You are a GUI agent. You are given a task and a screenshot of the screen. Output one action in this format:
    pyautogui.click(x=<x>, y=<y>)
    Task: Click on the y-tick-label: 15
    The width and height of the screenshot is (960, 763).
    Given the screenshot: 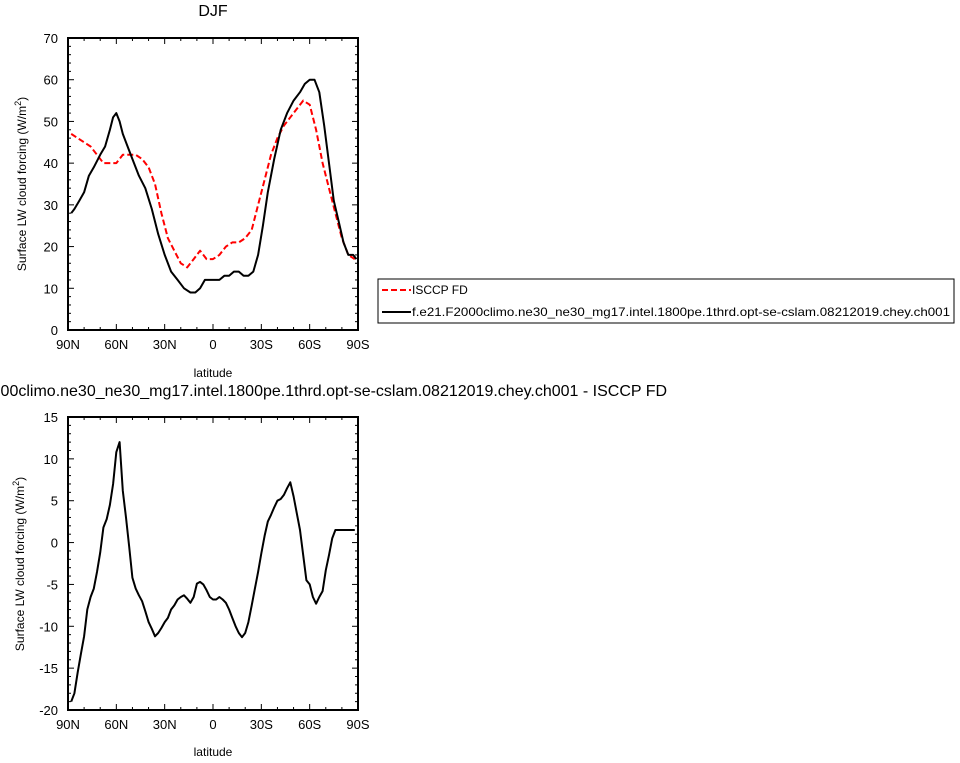 What is the action you would take?
    pyautogui.click(x=51, y=417)
    